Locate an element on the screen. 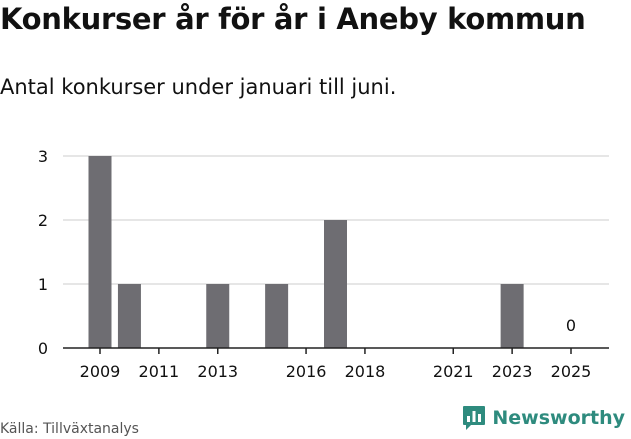 The height and width of the screenshot is (439, 631). bar-2013 is located at coordinates (218, 316).